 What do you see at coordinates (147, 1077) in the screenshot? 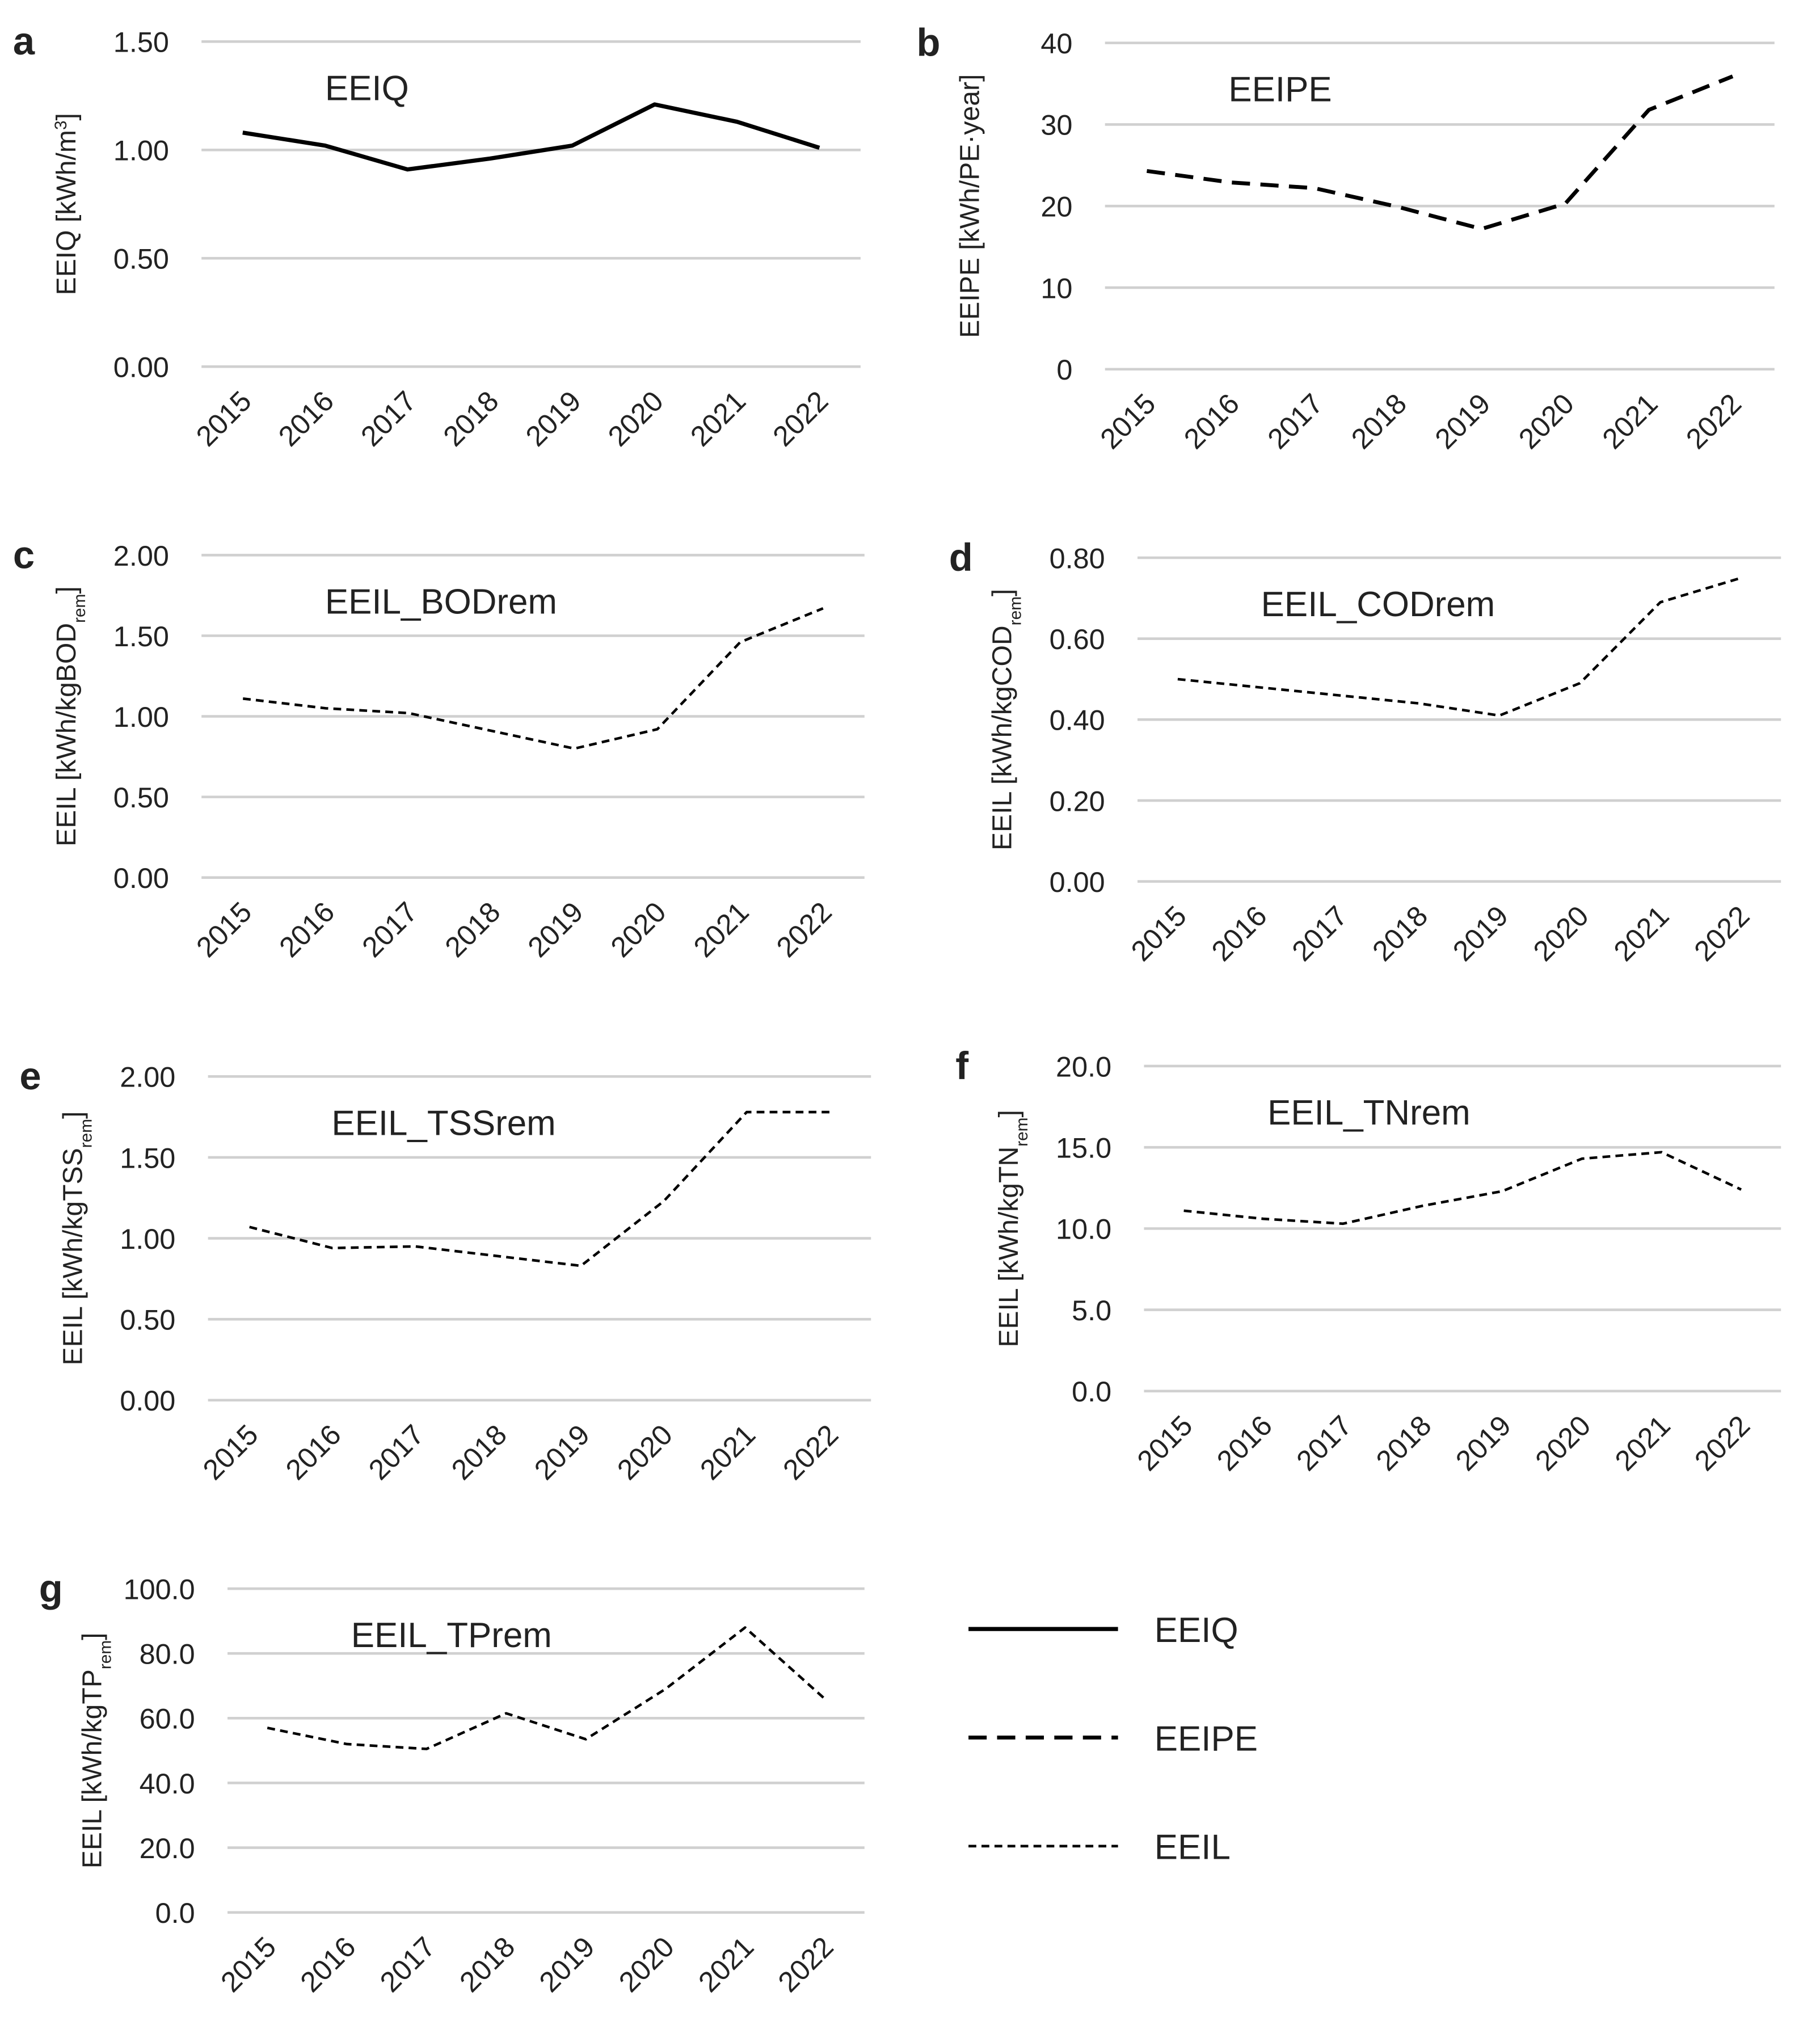
I see `y-tick-label: 2.00` at bounding box center [147, 1077].